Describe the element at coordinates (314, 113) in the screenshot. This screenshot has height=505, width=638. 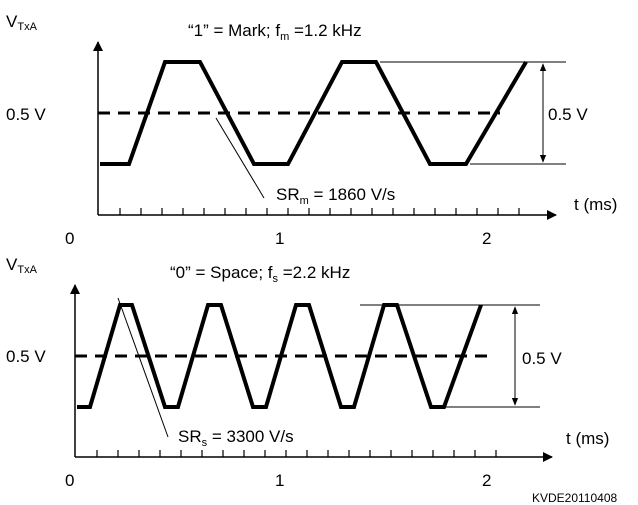
I see `mark-waveform` at that location.